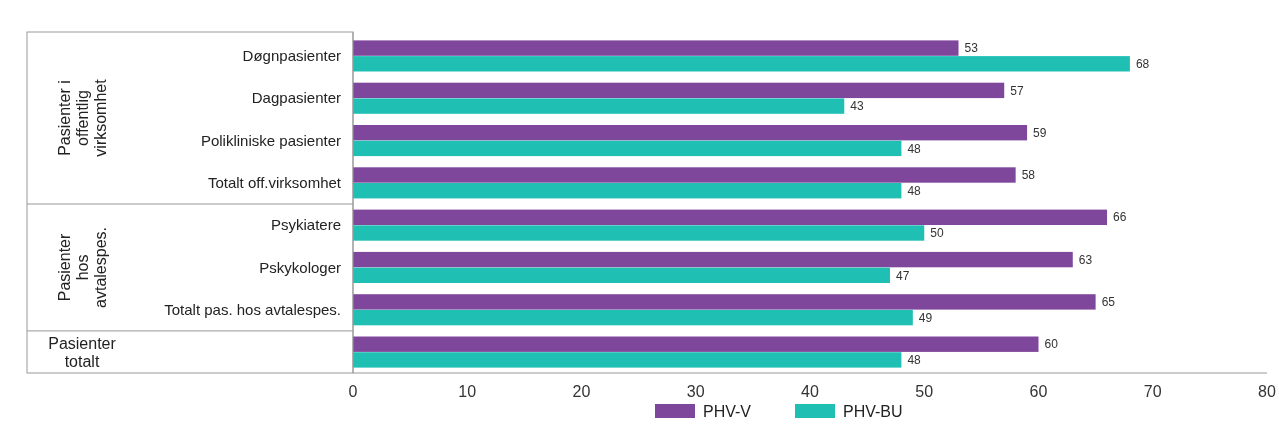  I want to click on data-label: 65, so click(1108, 302).